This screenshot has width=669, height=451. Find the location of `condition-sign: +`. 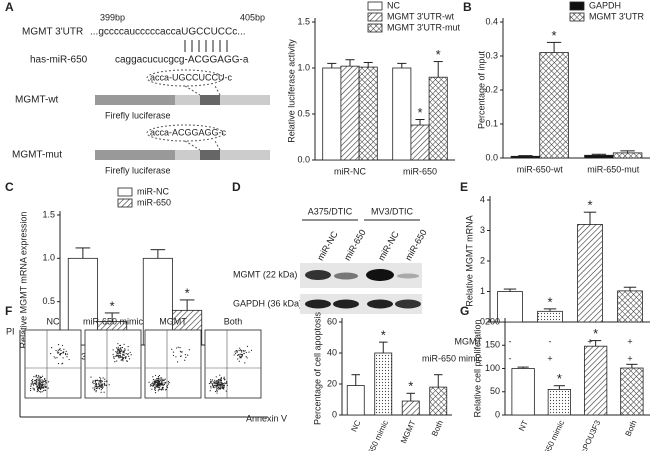

condition-sign: + is located at coordinates (549, 358).